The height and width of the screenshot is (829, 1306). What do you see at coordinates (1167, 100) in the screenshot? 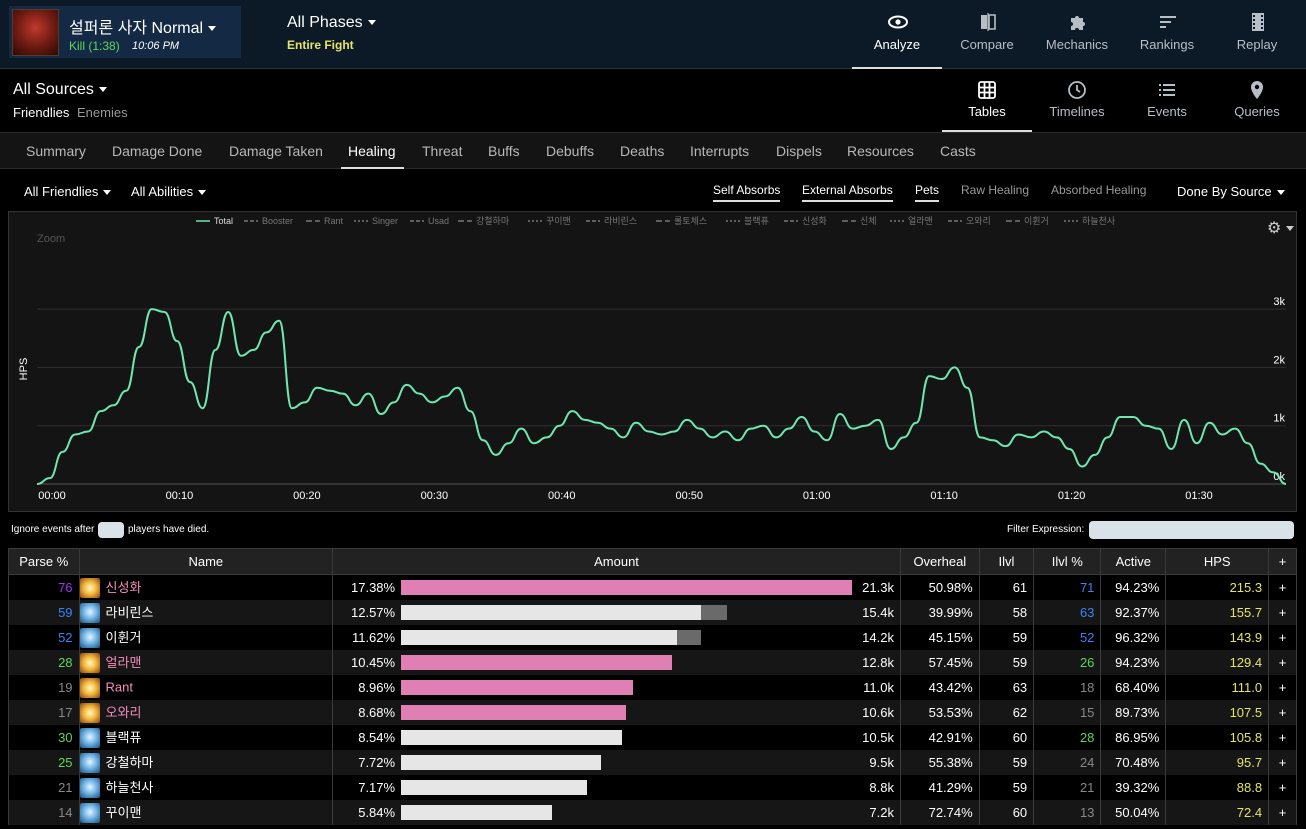
I see `view-nav-events: Events` at bounding box center [1167, 100].